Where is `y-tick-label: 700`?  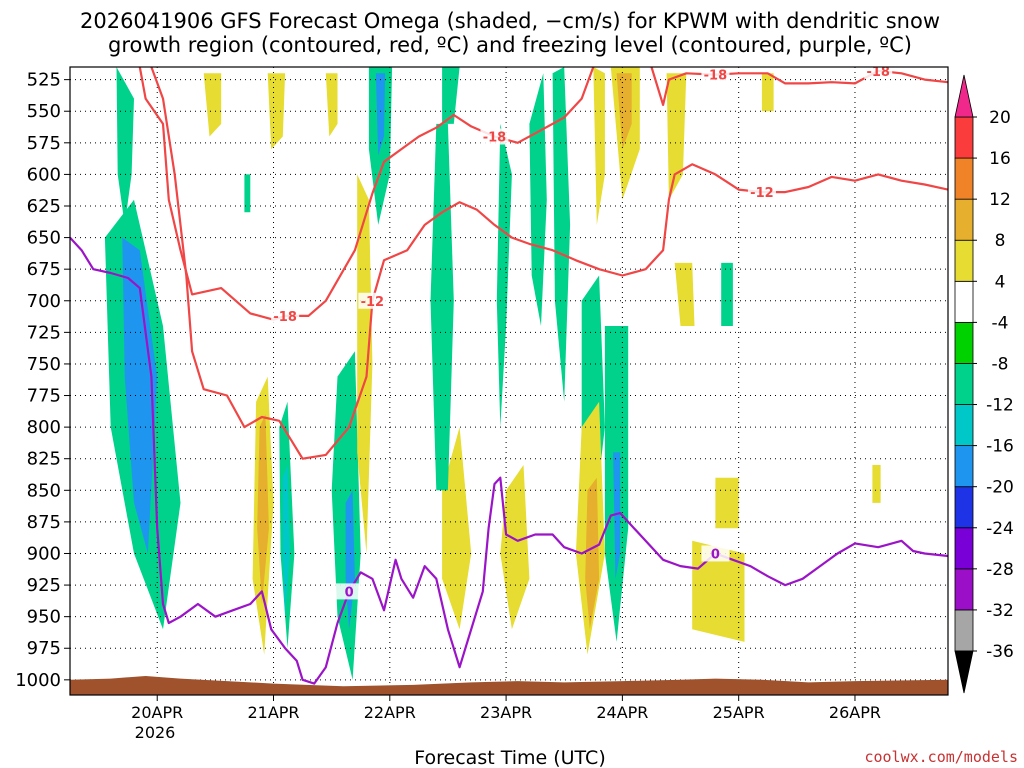 y-tick-label: 700 is located at coordinates (44, 301).